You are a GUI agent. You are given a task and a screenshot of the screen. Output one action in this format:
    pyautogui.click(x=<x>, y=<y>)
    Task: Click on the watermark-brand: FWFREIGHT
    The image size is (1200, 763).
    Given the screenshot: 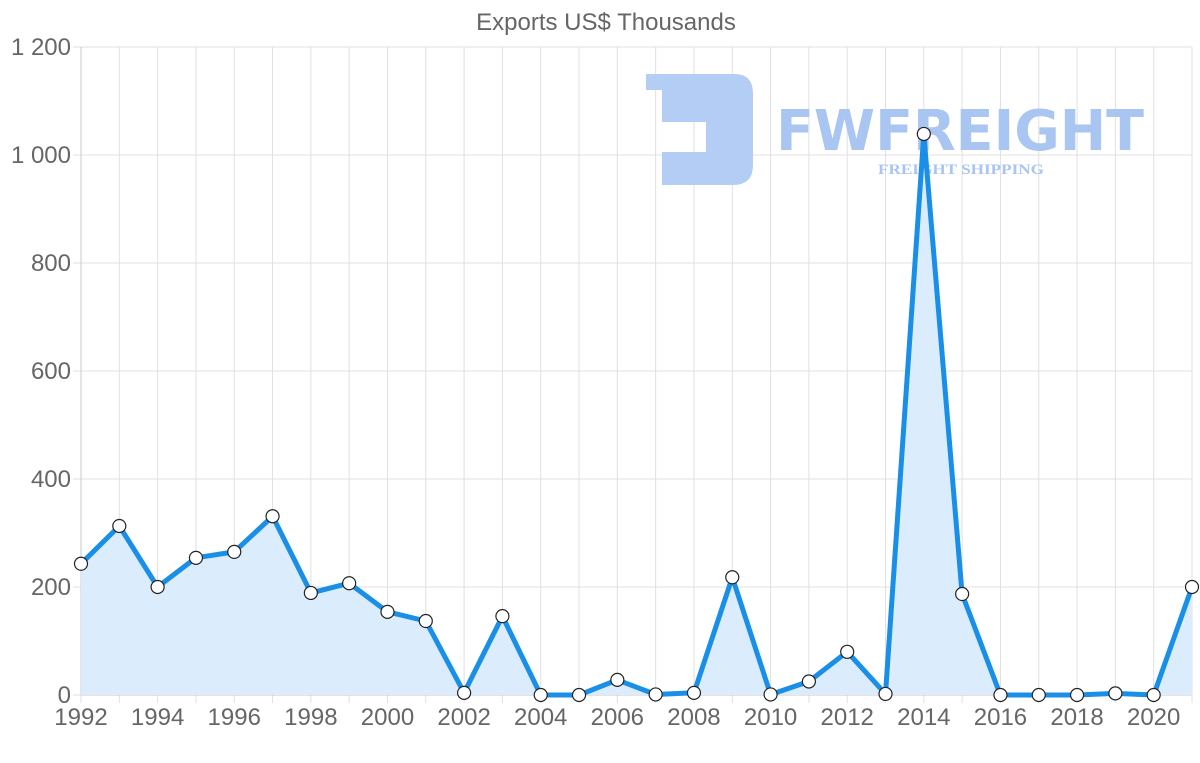 What is the action you would take?
    pyautogui.click(x=960, y=131)
    